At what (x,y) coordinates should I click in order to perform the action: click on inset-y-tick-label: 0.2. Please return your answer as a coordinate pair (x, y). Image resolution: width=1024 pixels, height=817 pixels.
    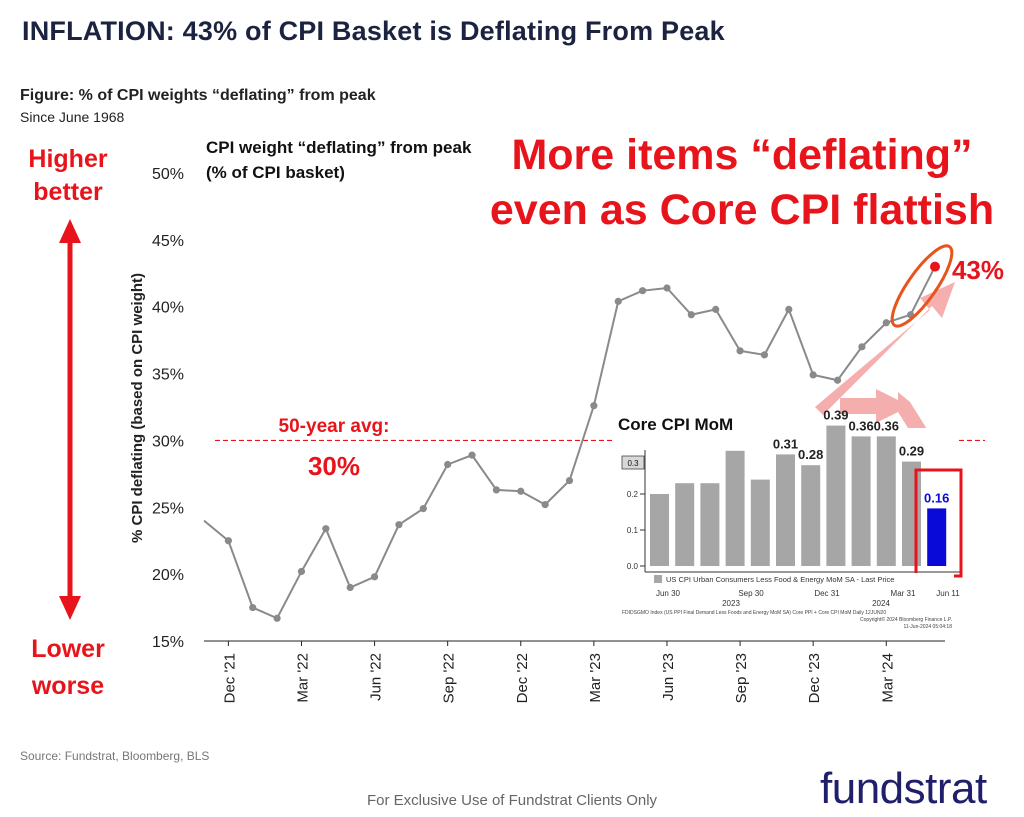
    Looking at the image, I should click on (633, 494).